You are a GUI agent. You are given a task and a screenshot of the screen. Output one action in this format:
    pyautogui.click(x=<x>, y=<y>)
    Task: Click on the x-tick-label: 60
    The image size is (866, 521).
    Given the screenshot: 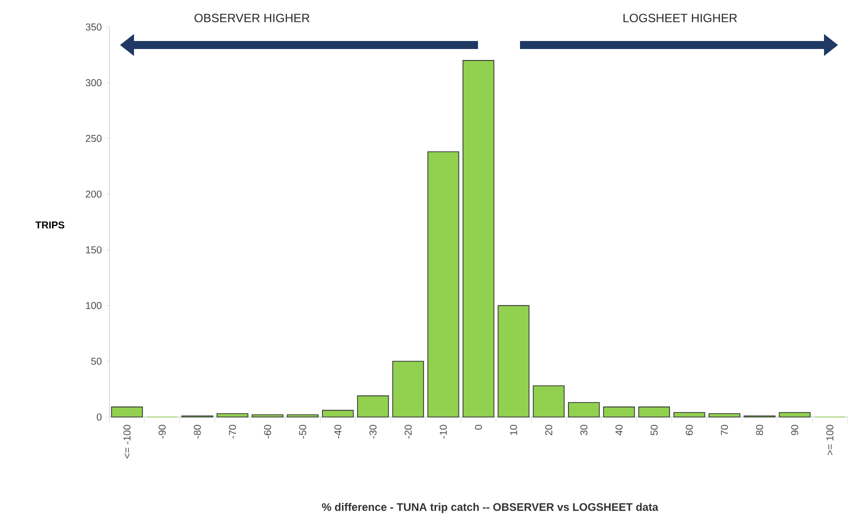 What is the action you would take?
    pyautogui.click(x=689, y=430)
    